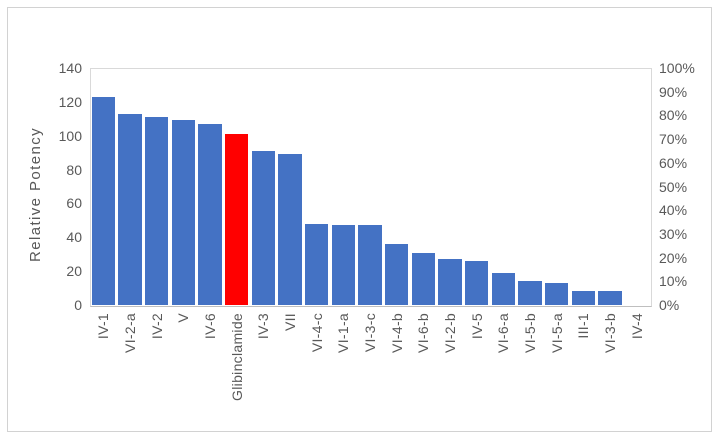 The height and width of the screenshot is (440, 722). I want to click on bar-vi-6-a, so click(503, 288).